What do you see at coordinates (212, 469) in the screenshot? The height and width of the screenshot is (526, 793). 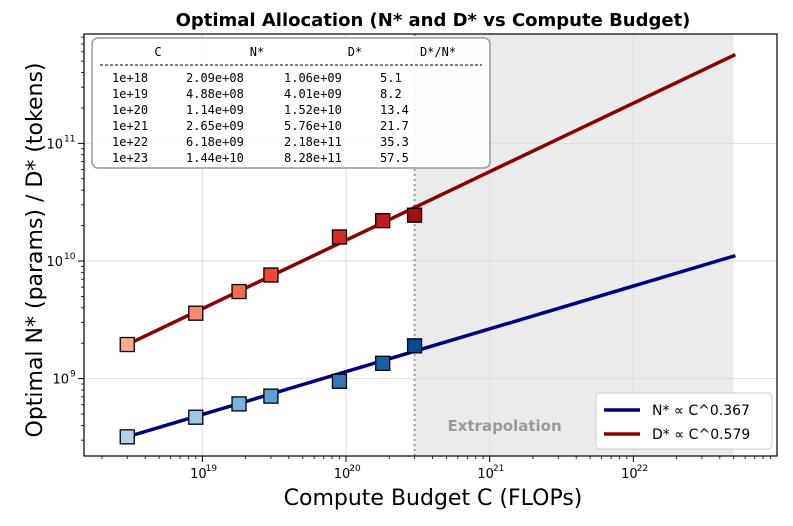 I see `x-tick-label-exponent: 19` at bounding box center [212, 469].